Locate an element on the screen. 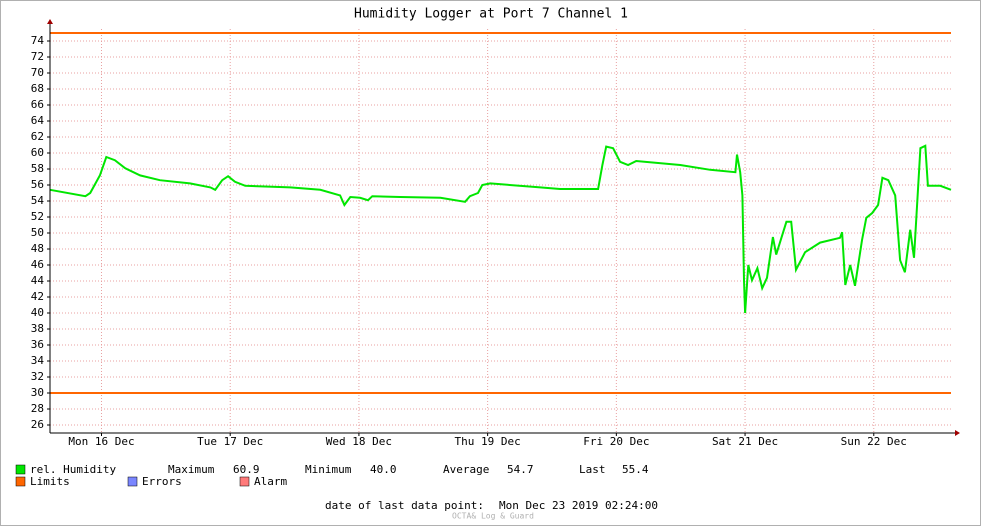 The height and width of the screenshot is (526, 981). y-tick-label: 26 is located at coordinates (37, 424).